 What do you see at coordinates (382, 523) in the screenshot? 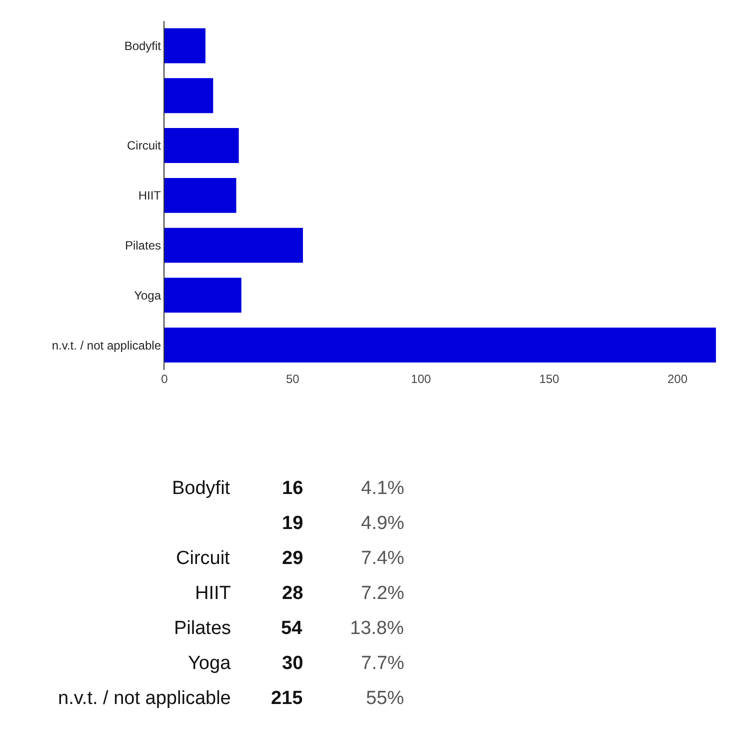
I see `text: 4.9%` at bounding box center [382, 523].